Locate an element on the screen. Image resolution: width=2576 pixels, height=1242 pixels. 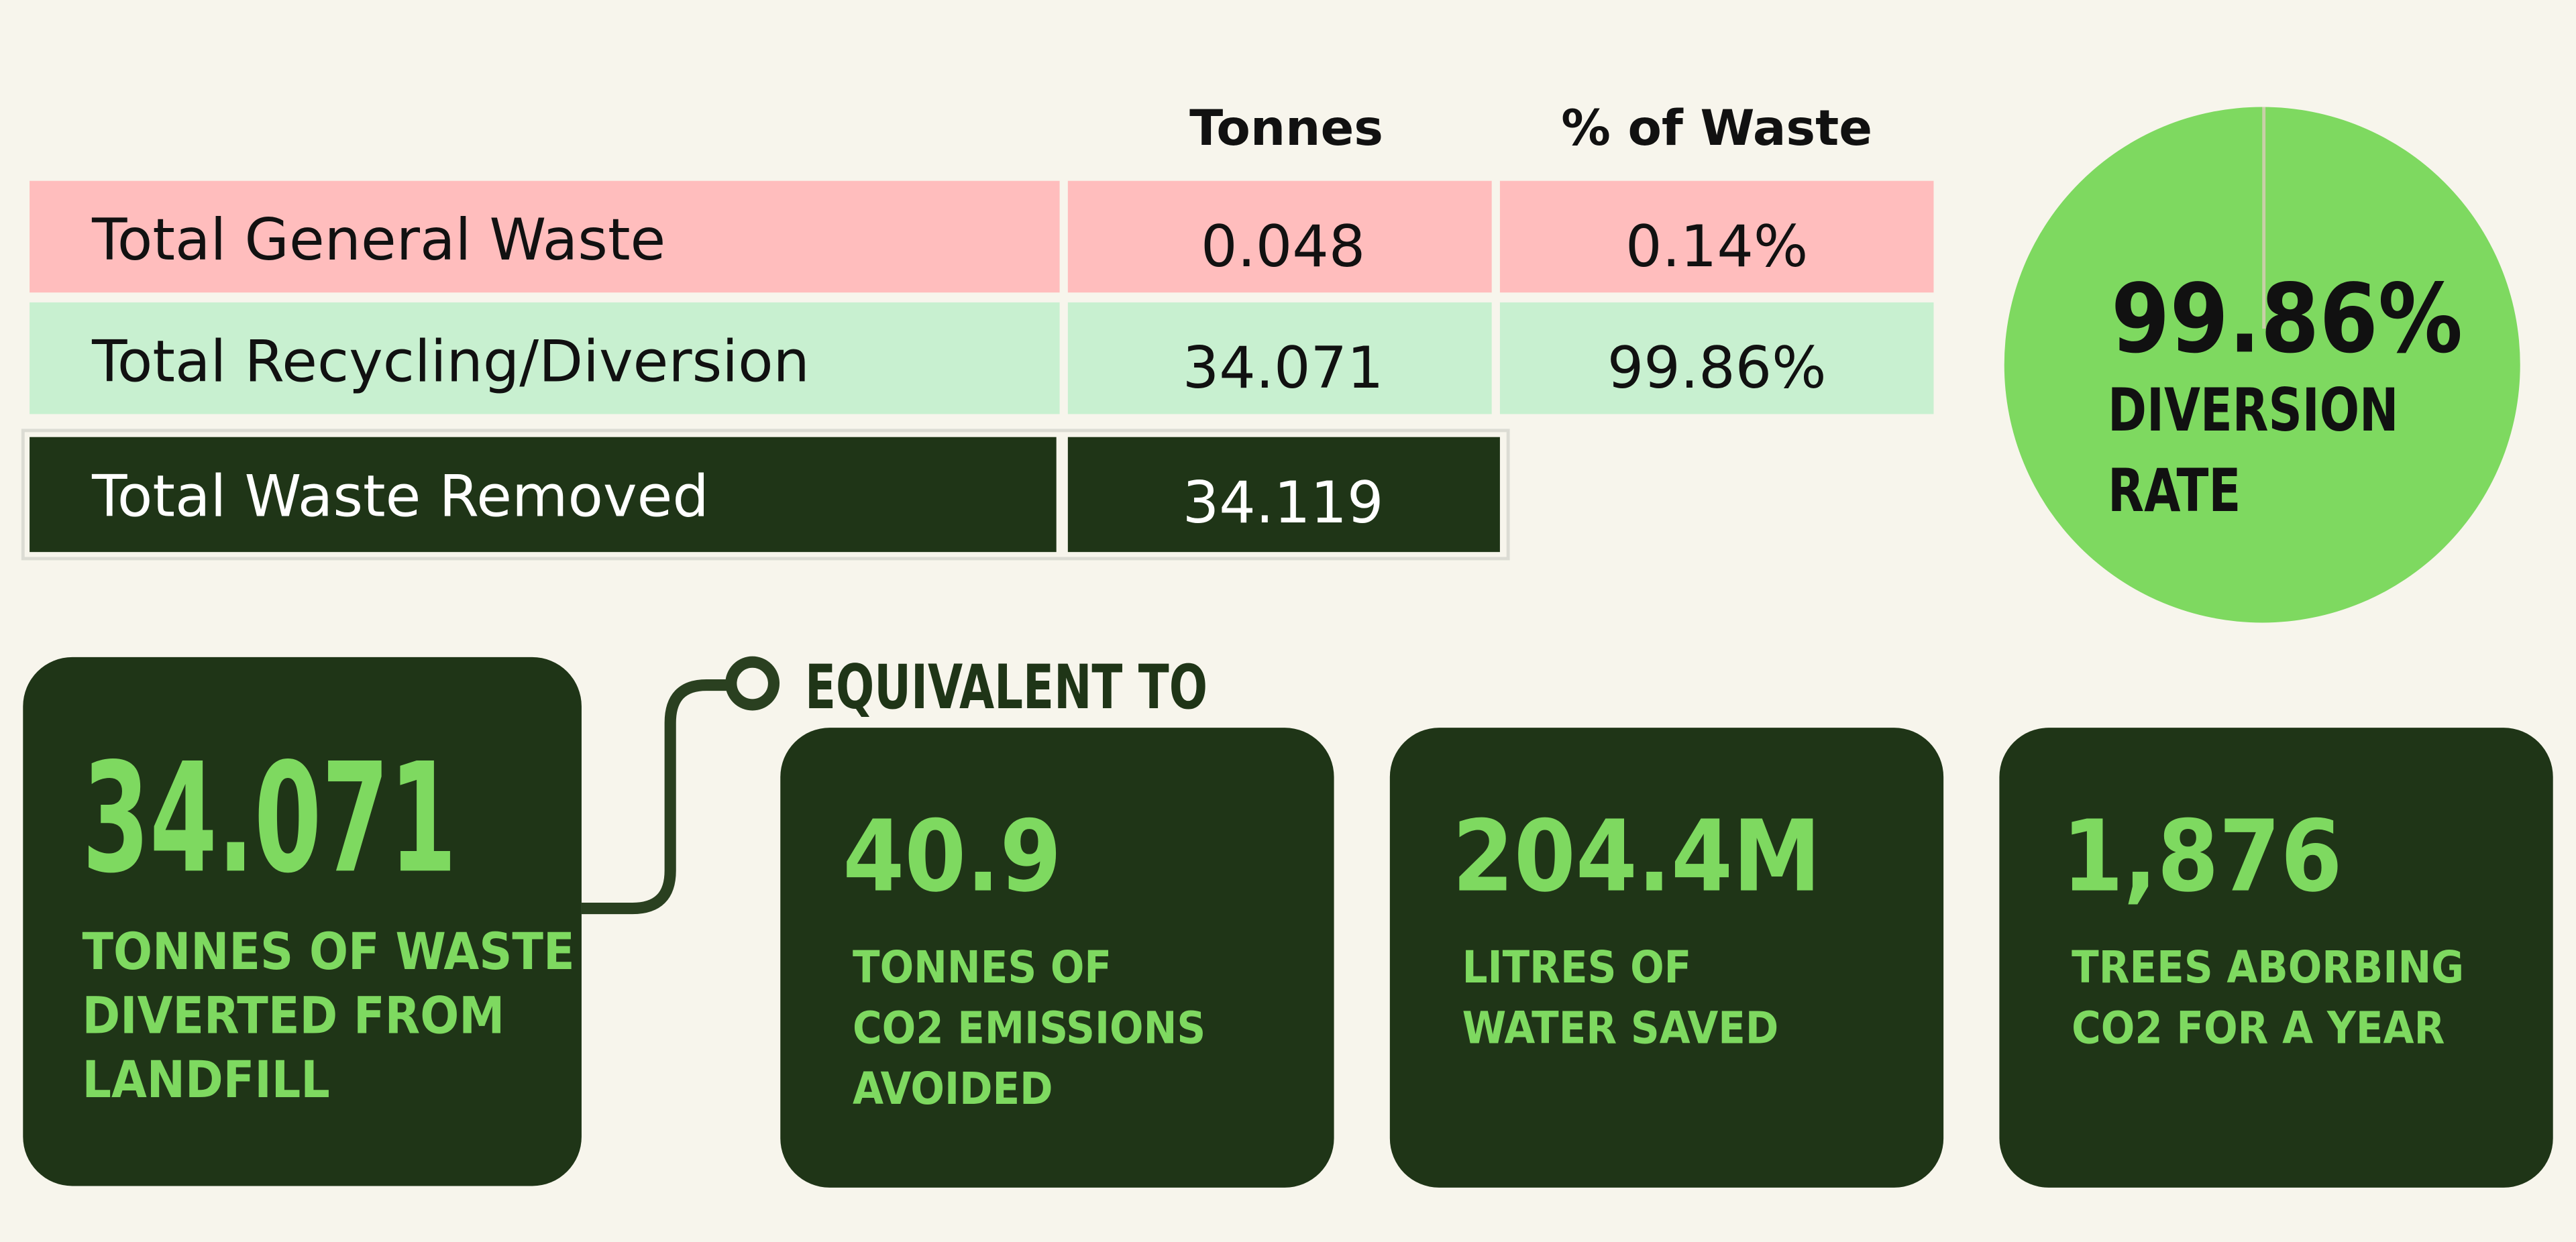
main-card is located at coordinates (302, 921).